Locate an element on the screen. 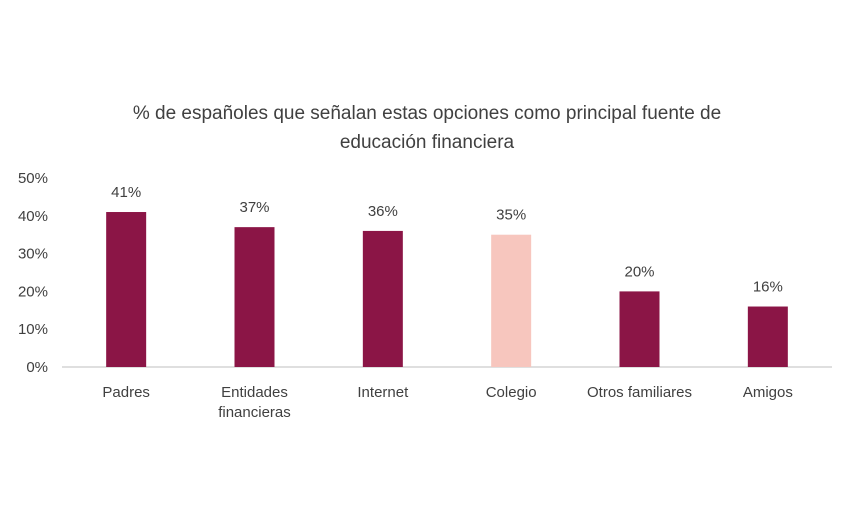 The image size is (854, 523). y-tick-label: 10% is located at coordinates (33, 329).